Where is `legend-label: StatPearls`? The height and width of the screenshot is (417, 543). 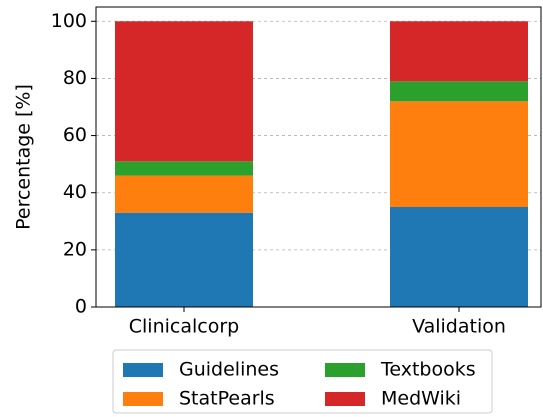
legend-label: StatPearls is located at coordinates (227, 399).